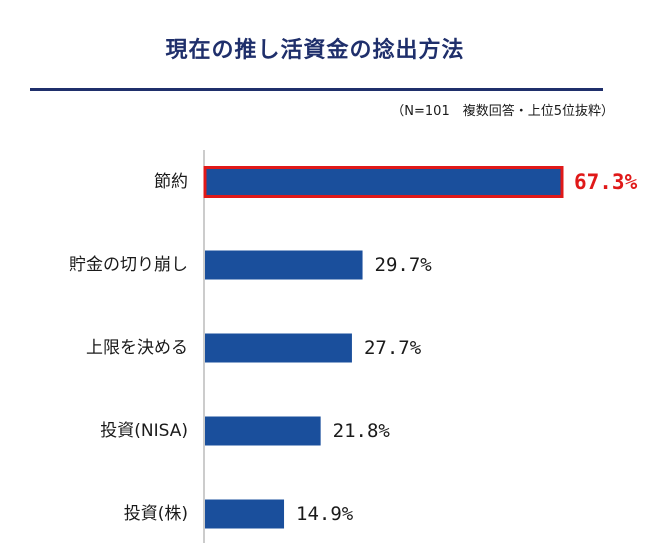 This screenshot has height=543, width=650. Describe the element at coordinates (171, 182) in the screenshot. I see `category-label-1: 節約` at that location.